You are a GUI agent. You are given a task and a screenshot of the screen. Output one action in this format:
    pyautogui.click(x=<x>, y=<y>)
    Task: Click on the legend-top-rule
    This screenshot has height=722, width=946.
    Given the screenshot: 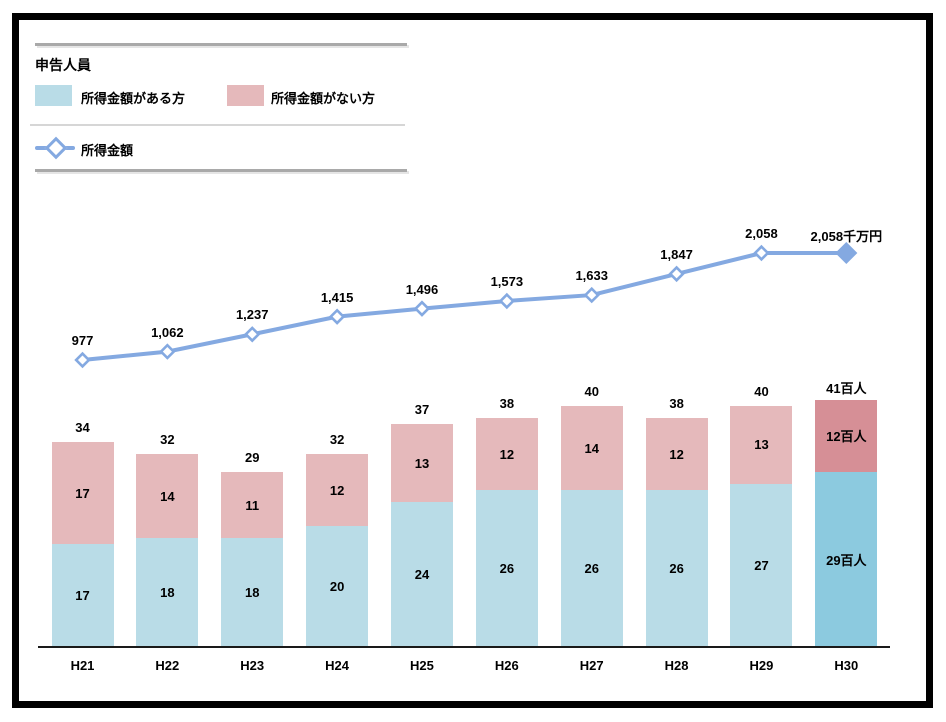 What is the action you would take?
    pyautogui.click(x=221, y=44)
    